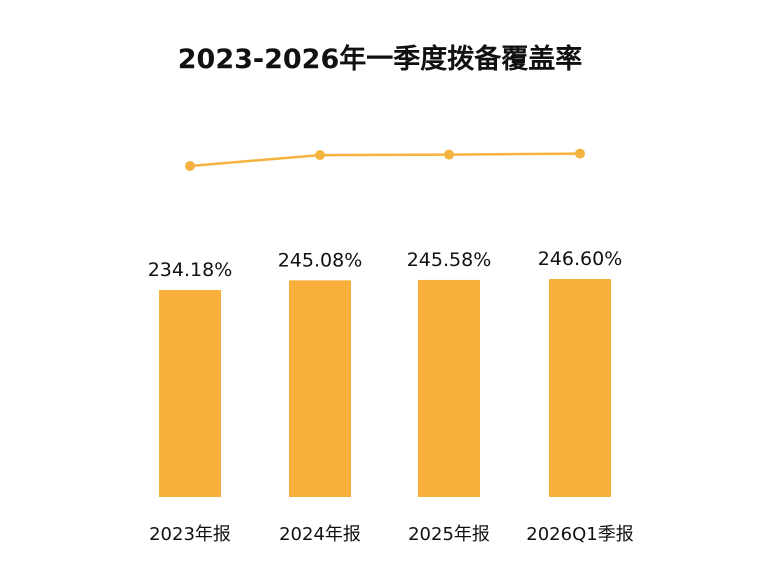 The image size is (761, 579). I want to click on chart-title: 2023-2026年一季度拨备覆盖率, so click(380, 59).